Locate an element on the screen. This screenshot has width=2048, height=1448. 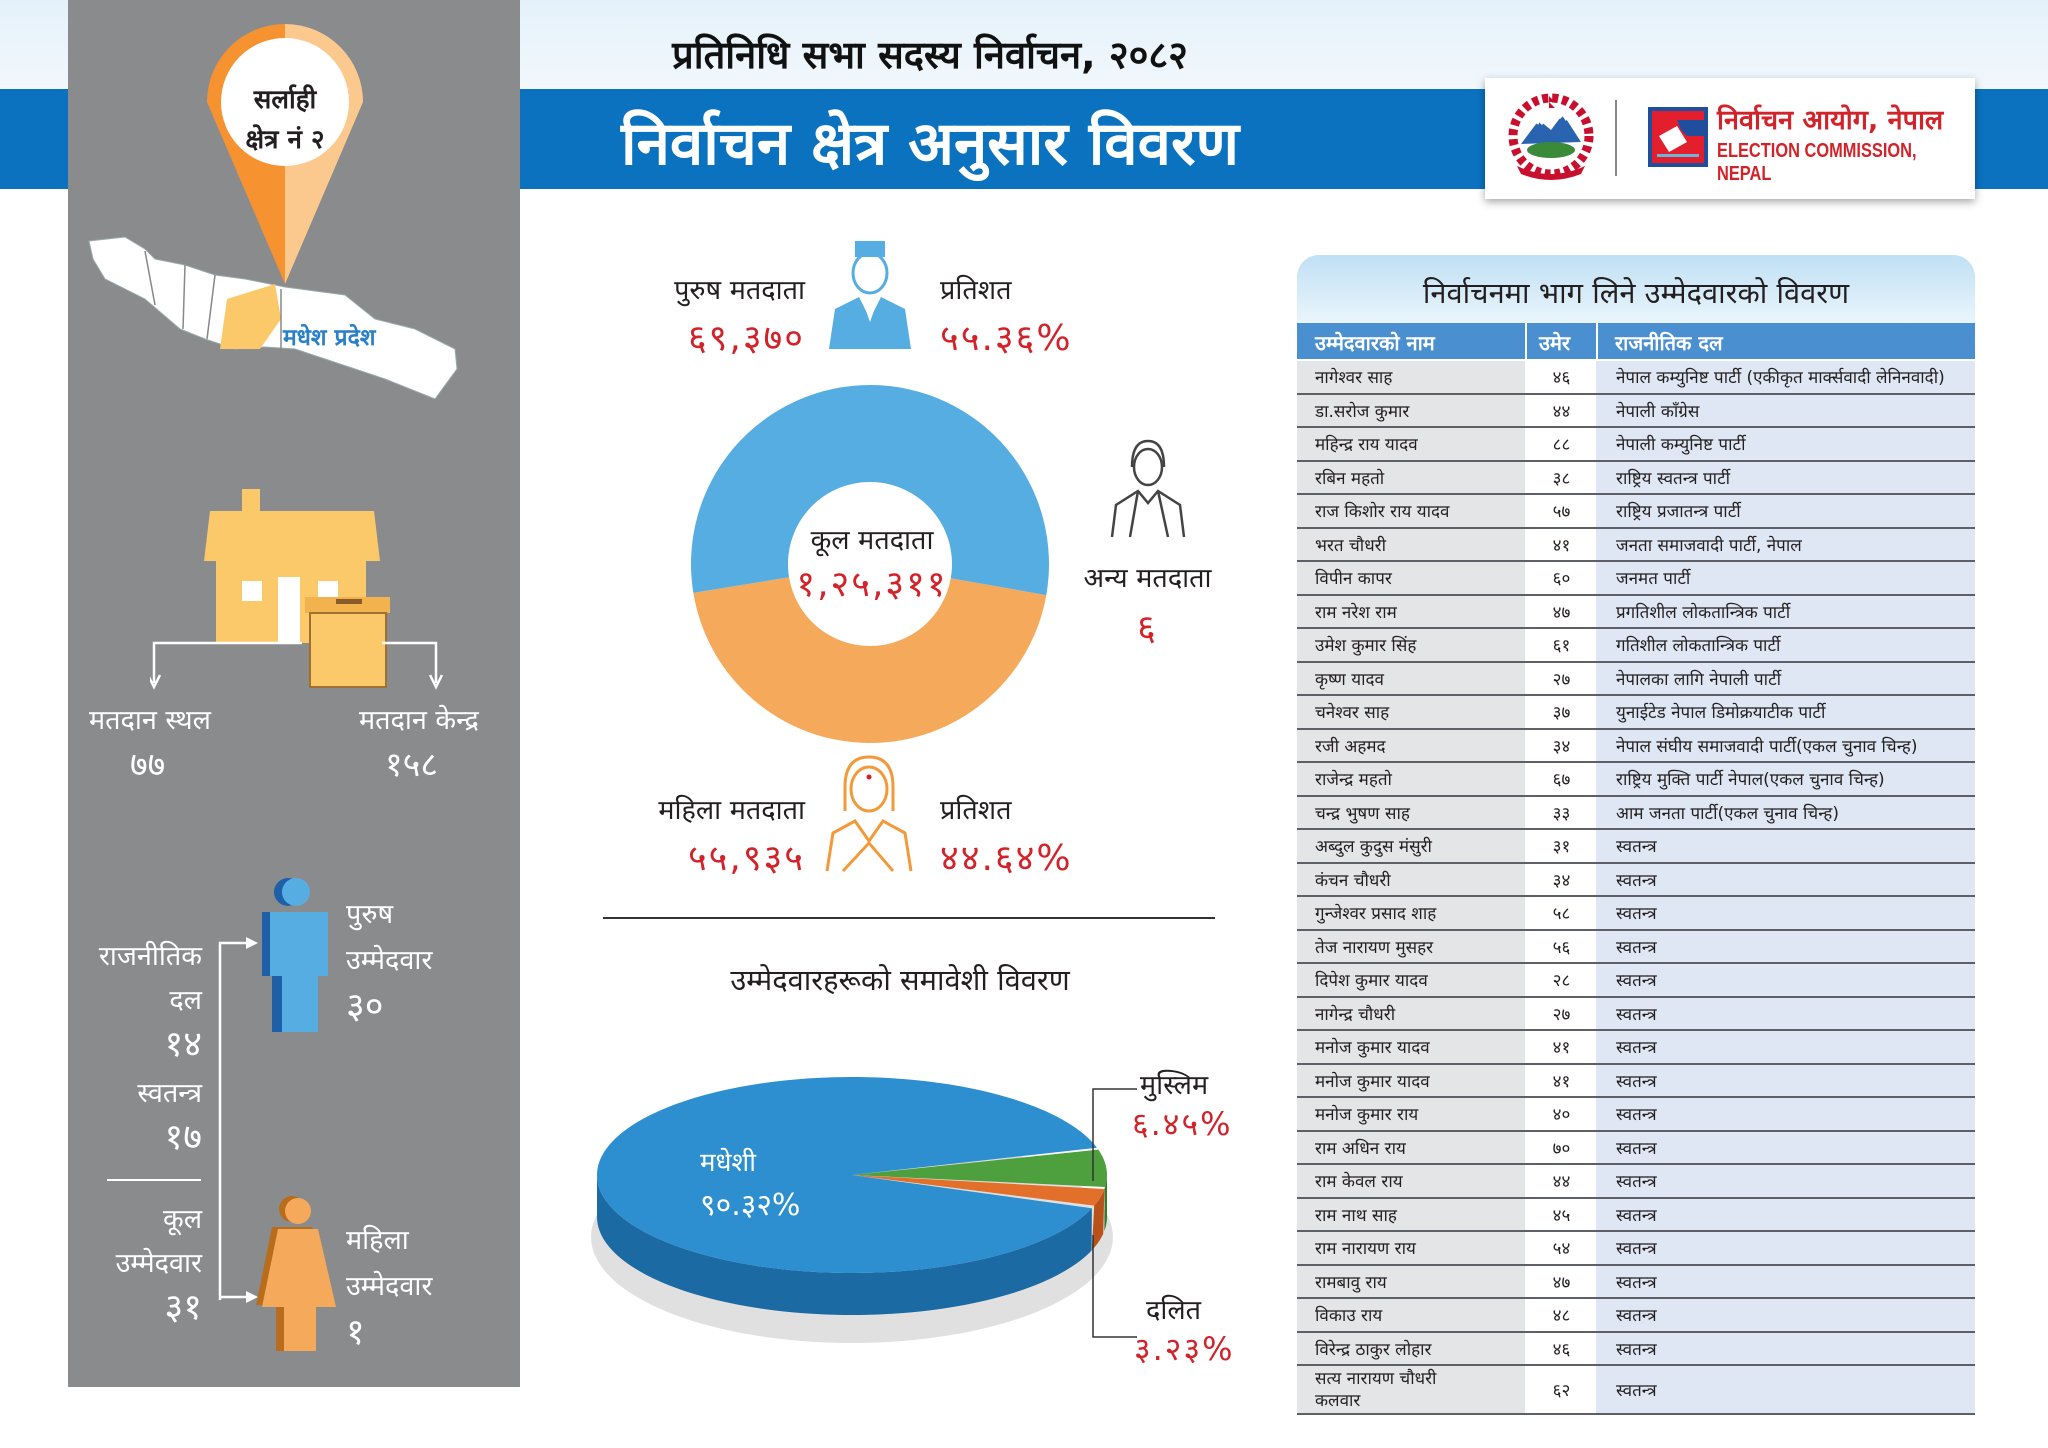
candidate-name: रबिन महतो is located at coordinates (1411, 477).